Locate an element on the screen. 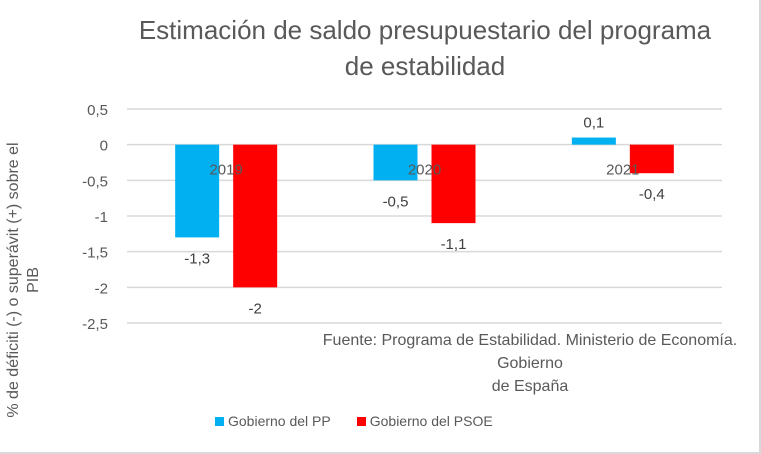 Image resolution: width=761 pixels, height=454 pixels. legend-swatch-psoe is located at coordinates (361, 421).